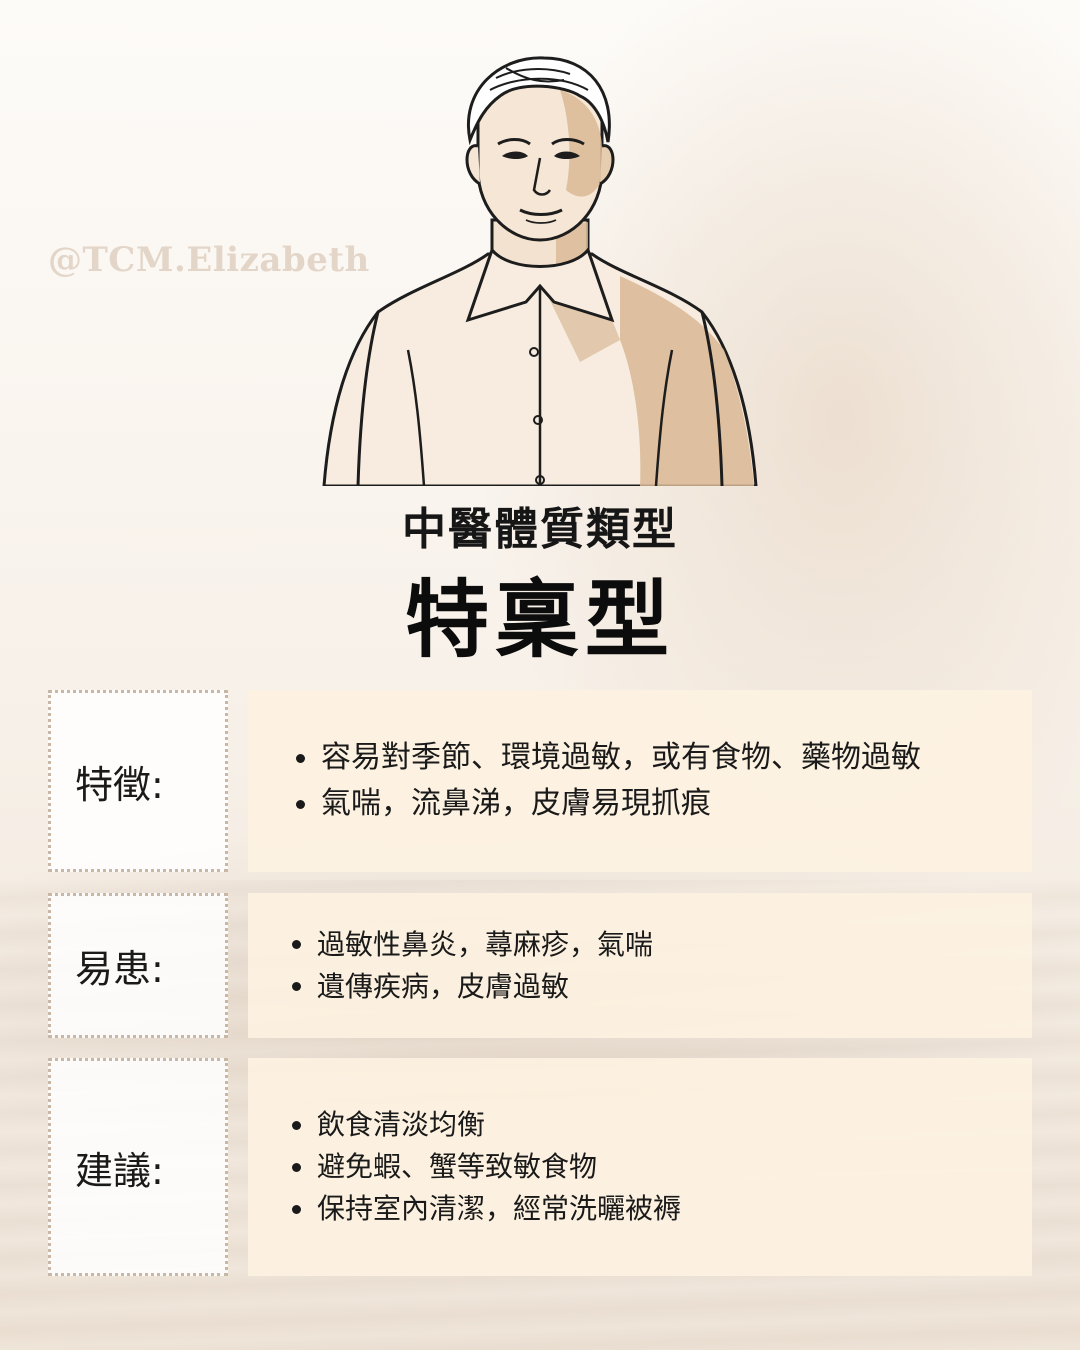 The height and width of the screenshot is (1350, 1080). What do you see at coordinates (516, 803) in the screenshot?
I see `list-item-text: 氣喘，流鼻涕，皮膚易現抓痕` at bounding box center [516, 803].